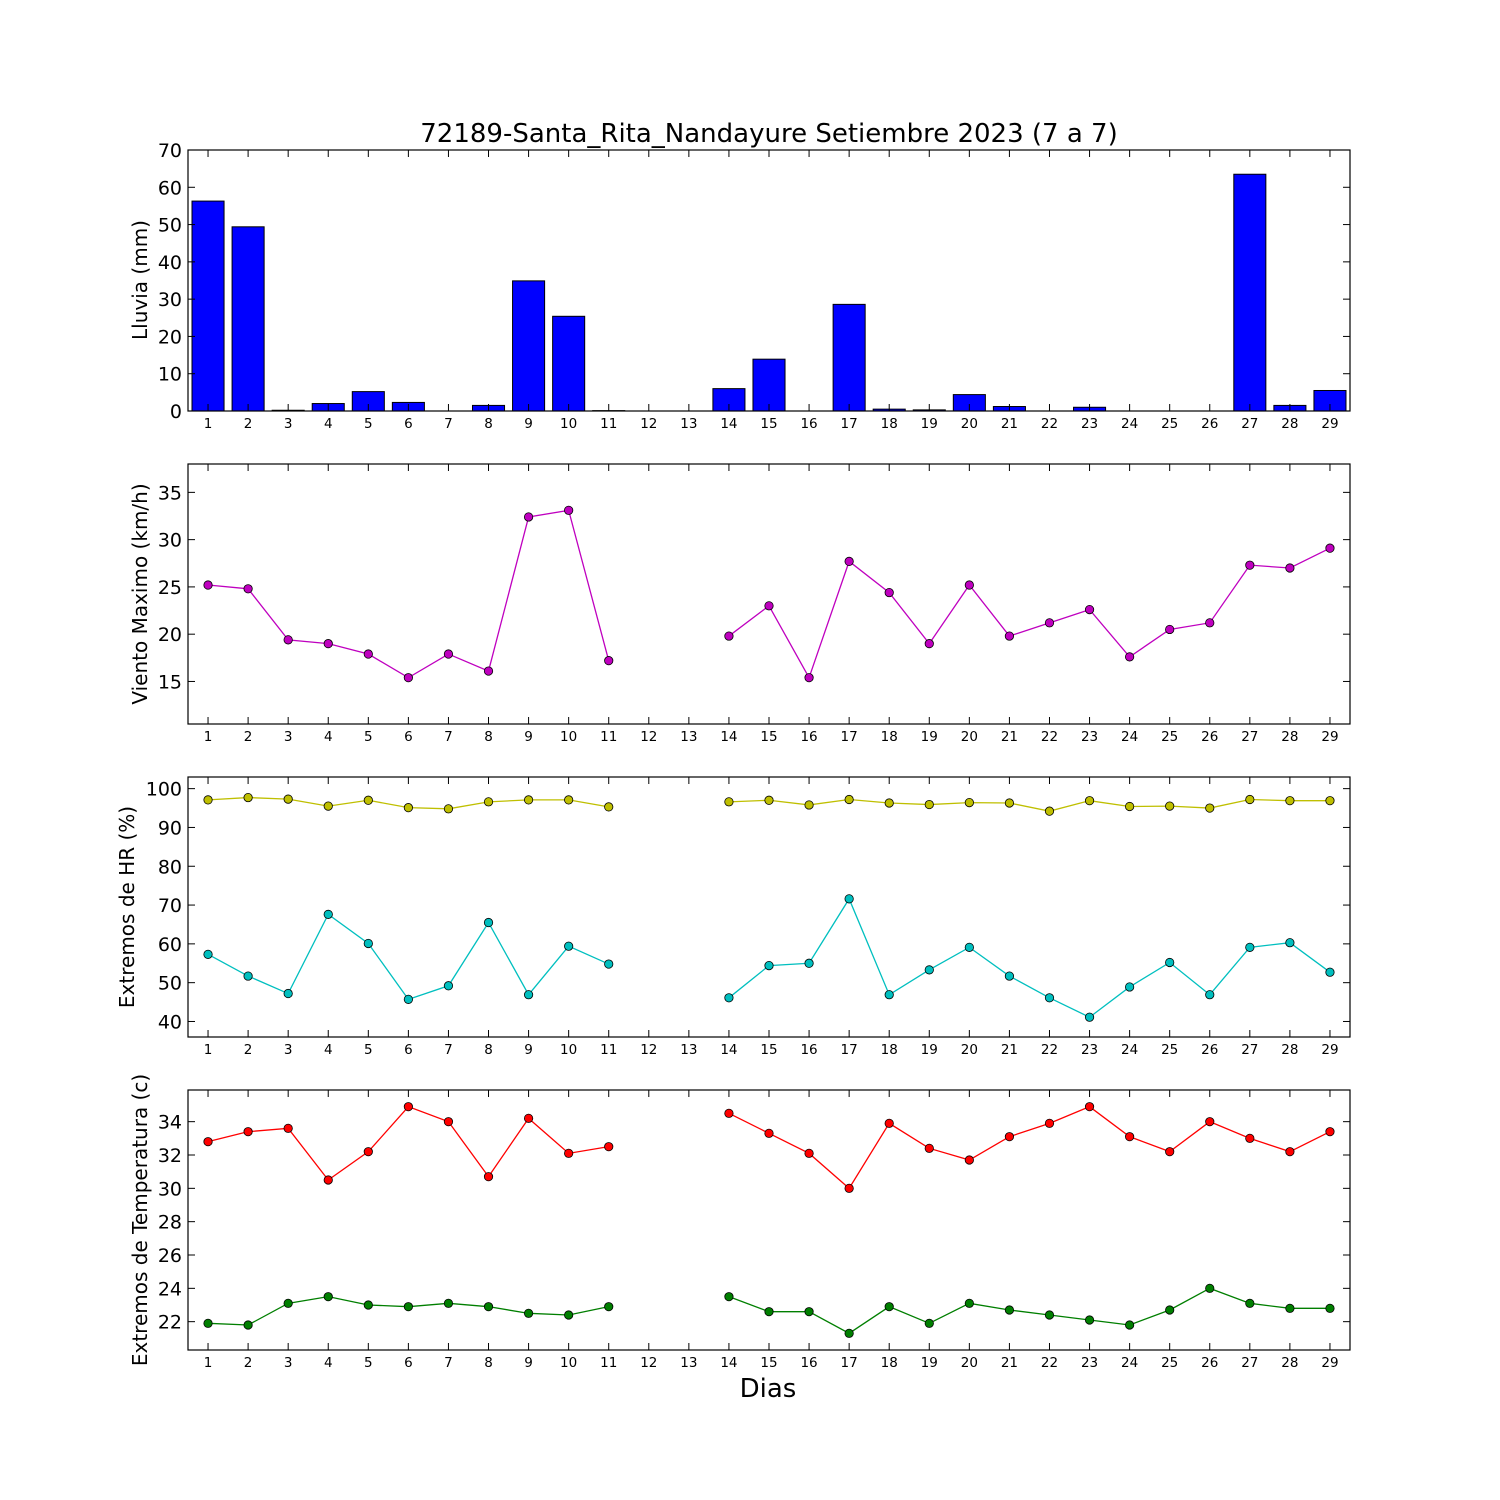 The height and width of the screenshot is (1500, 1500). What do you see at coordinates (368, 1363) in the screenshot?
I see `temperature-xtick-label: 5` at bounding box center [368, 1363].